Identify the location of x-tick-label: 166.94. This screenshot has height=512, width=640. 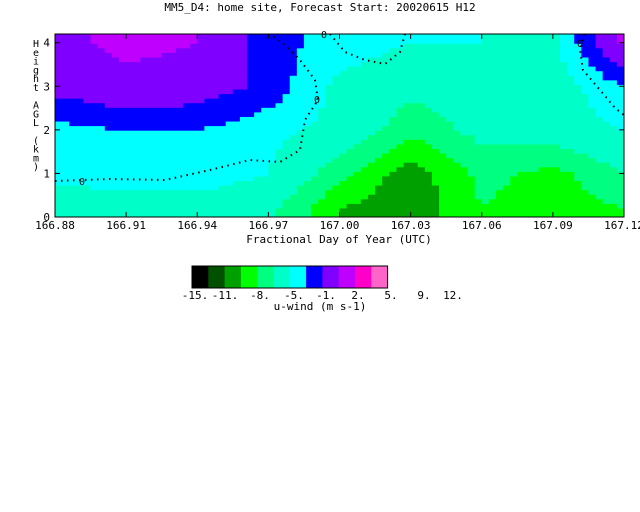
(197, 225).